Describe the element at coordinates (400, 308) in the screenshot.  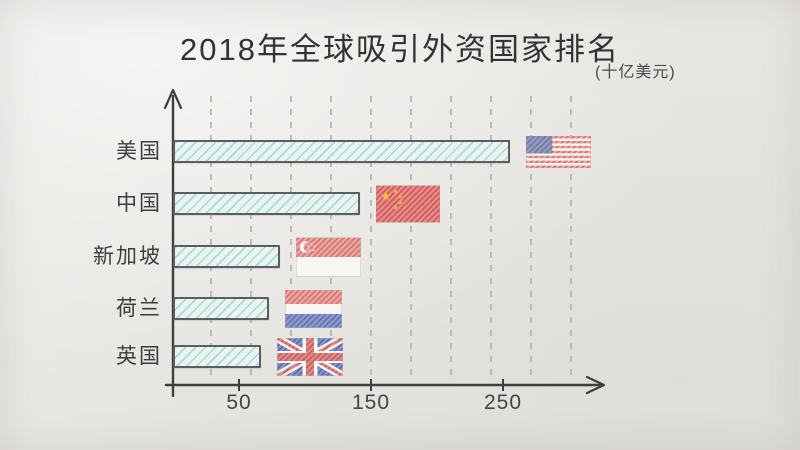
I see `chart-row-netherlands: 荷兰` at that location.